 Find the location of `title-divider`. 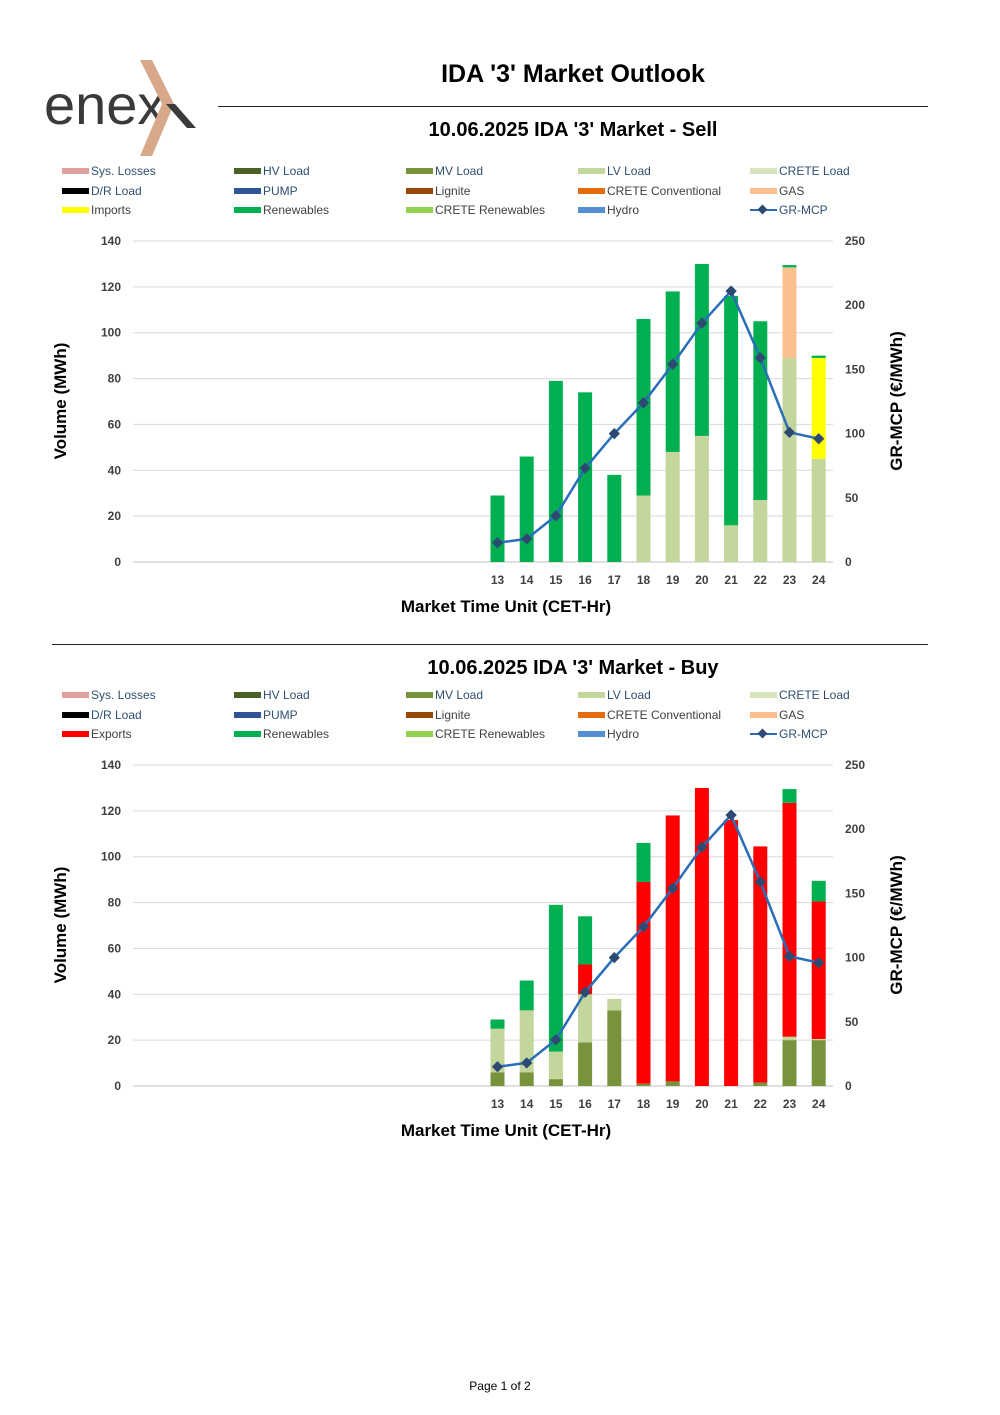

title-divider is located at coordinates (573, 106).